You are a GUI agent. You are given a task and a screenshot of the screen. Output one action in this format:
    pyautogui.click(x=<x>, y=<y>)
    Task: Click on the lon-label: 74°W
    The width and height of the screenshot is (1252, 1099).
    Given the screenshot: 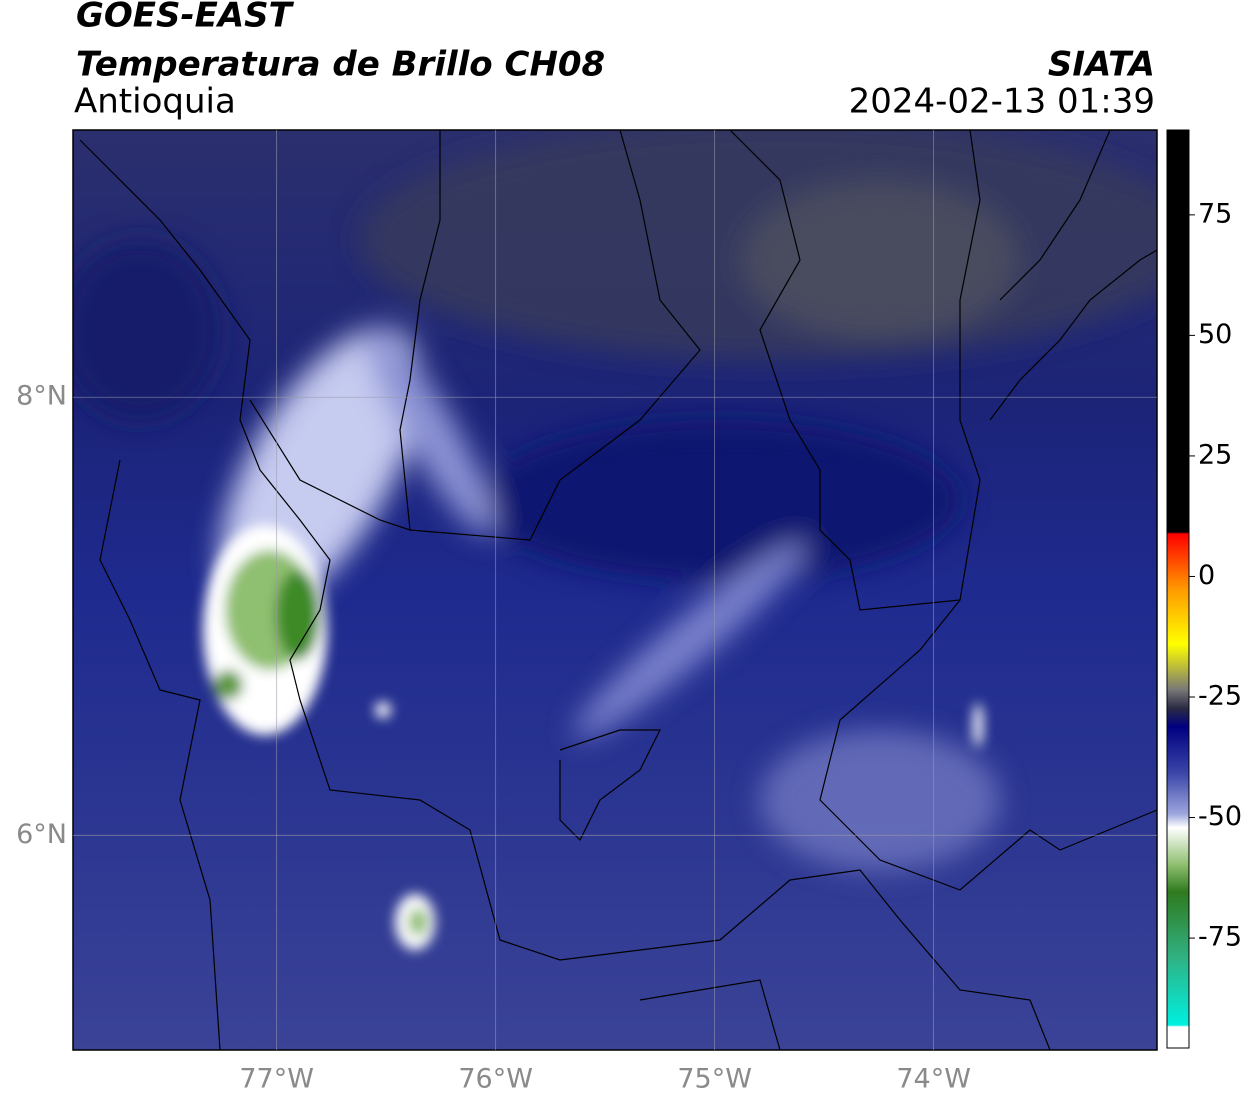 What is the action you would take?
    pyautogui.click(x=933, y=1079)
    